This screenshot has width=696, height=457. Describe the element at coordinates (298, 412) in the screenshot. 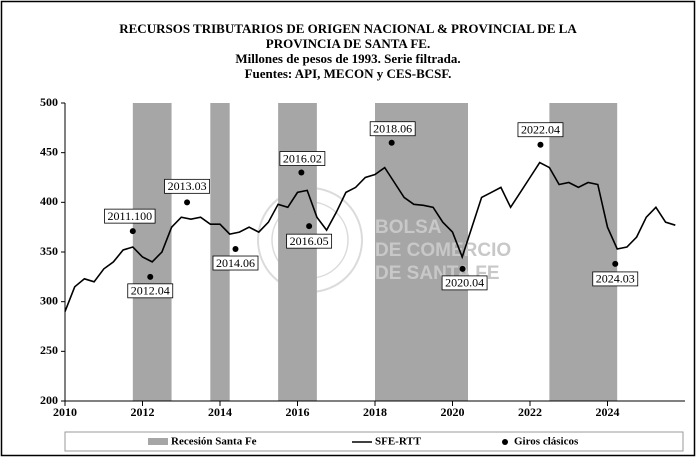

I see `x-tick-label: 2016` at that location.